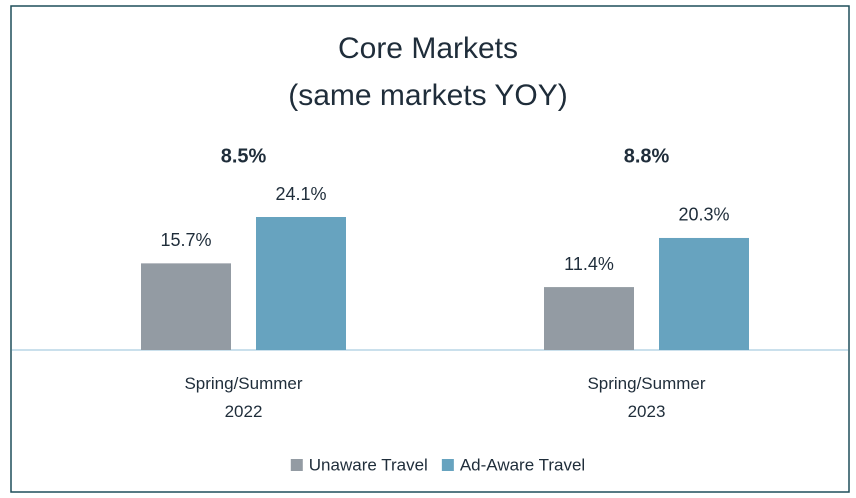 This screenshot has height=498, width=856. Describe the element at coordinates (428, 95) in the screenshot. I see `chart-subtitle: (same markets YOY)` at that location.